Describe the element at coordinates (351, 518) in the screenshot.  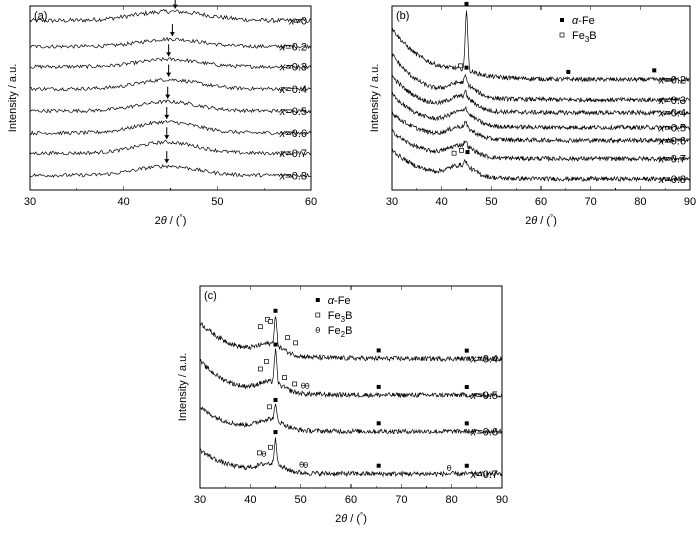
I see `x-axis-label: 2θ / (°)` at that location.